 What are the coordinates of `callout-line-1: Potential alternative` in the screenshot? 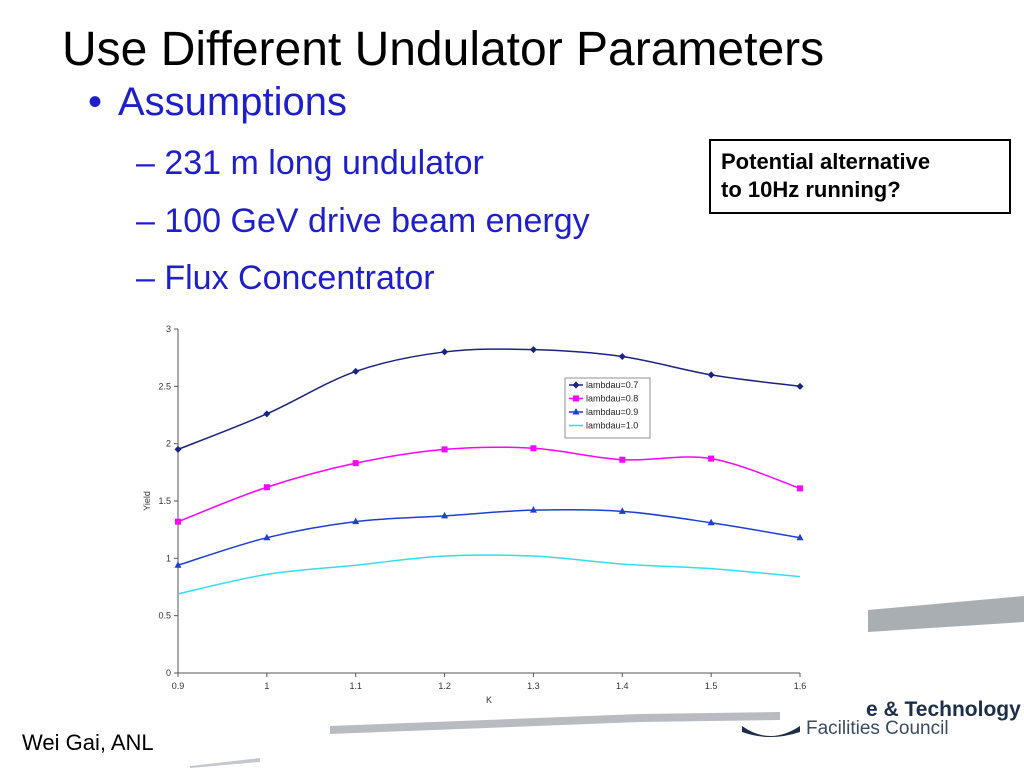 It's located at (826, 161).